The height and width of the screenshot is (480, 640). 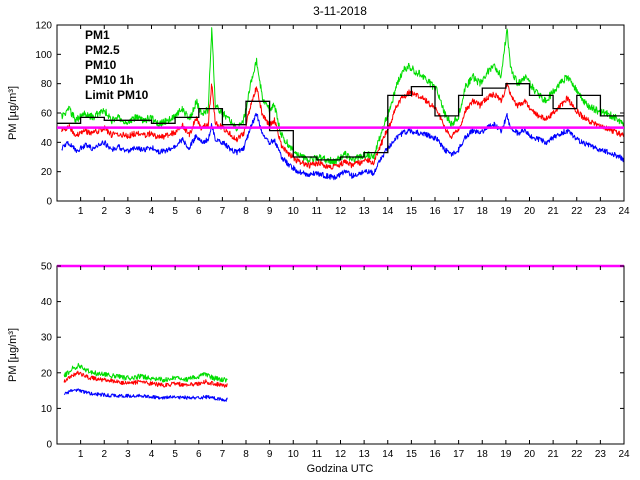 What do you see at coordinates (109, 80) in the screenshot?
I see `legend-item-PM10-1h: PM10 1h` at bounding box center [109, 80].